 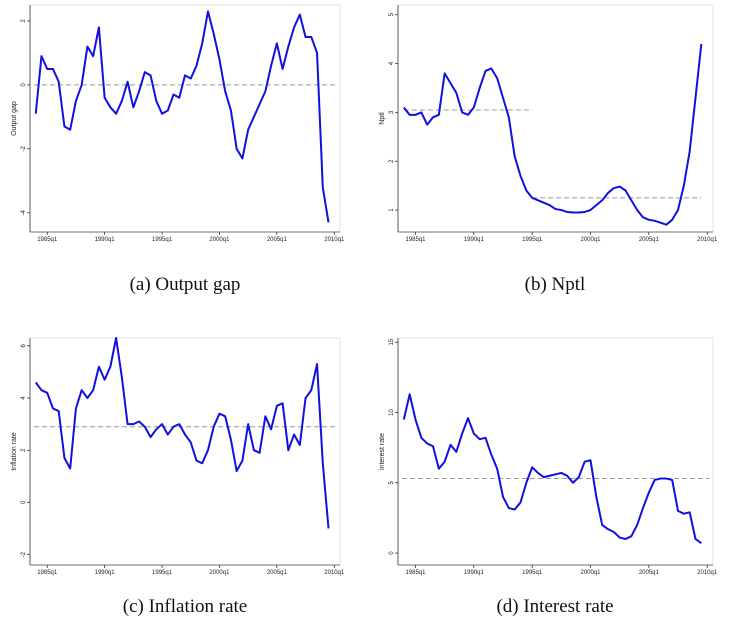 I want to click on y-tick-label: 15, so click(x=392, y=341).